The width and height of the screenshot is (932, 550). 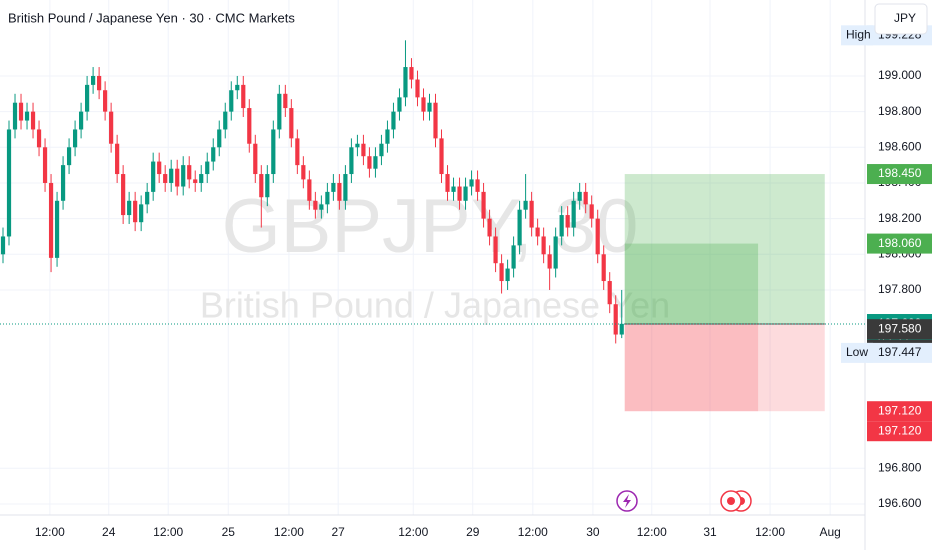 I want to click on currency-label: JPY, so click(x=905, y=18).